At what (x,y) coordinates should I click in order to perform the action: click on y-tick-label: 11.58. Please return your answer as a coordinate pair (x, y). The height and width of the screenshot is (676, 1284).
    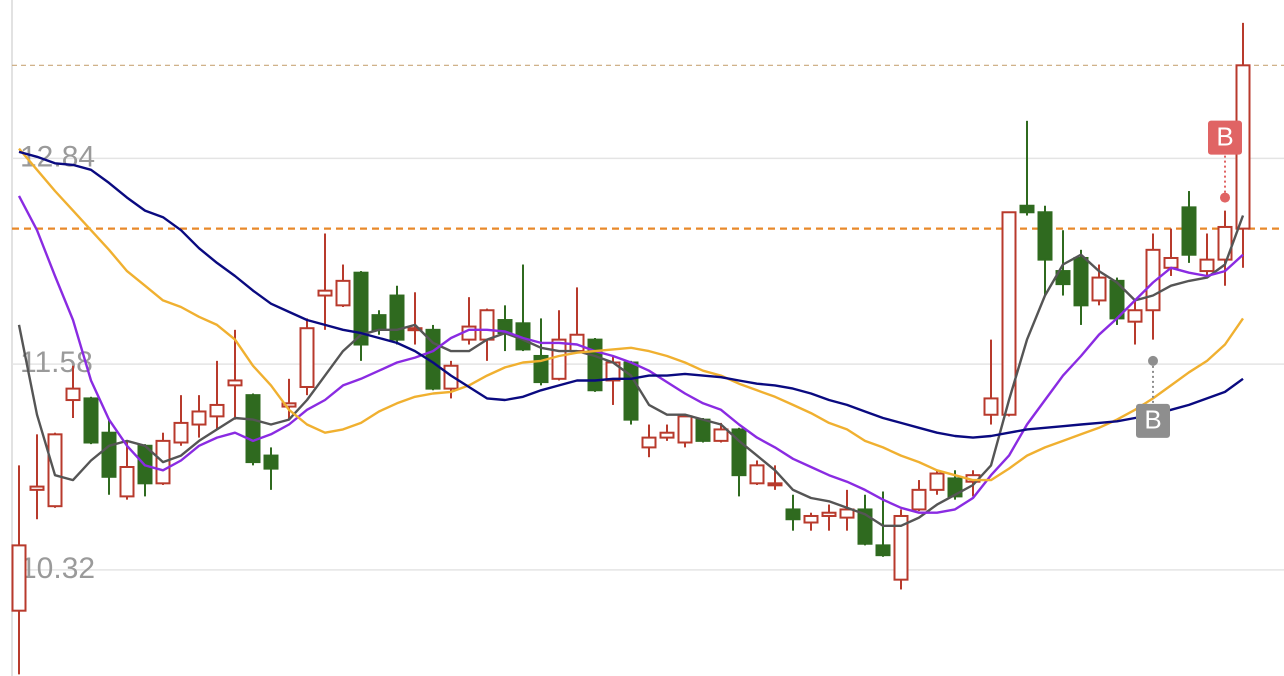
    Looking at the image, I should click on (56, 362).